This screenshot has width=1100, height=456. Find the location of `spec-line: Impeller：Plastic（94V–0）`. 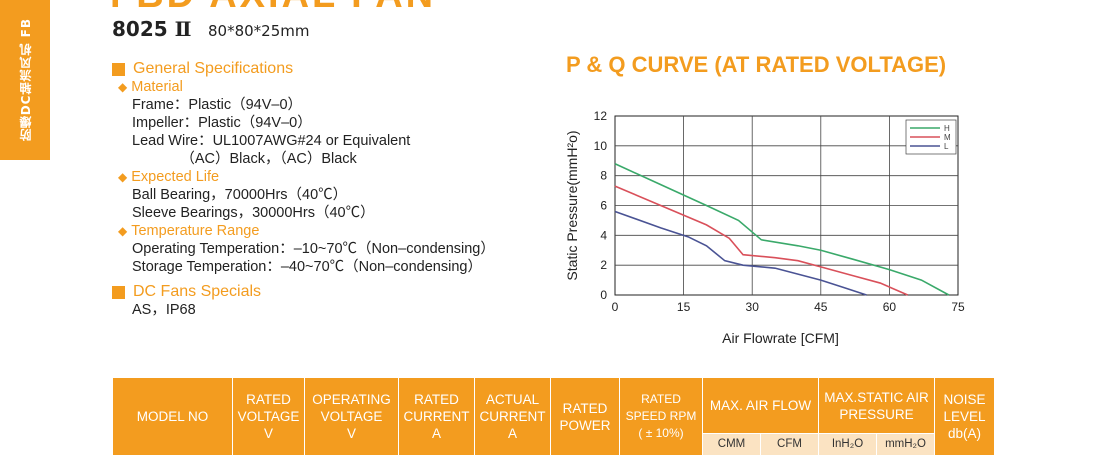

spec-line: Impeller：Plastic（94V–0） is located at coordinates (222, 123).